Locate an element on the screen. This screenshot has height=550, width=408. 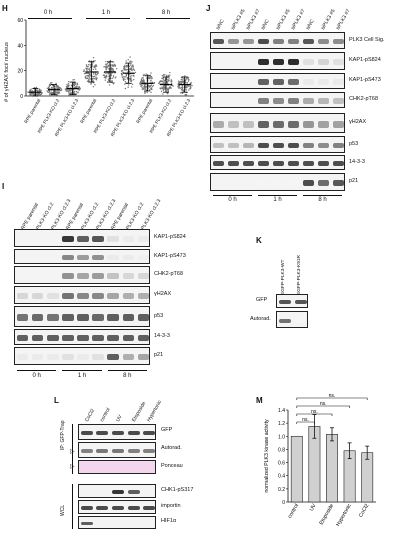
k-row-label: GFP is located at coordinates (262, 300).